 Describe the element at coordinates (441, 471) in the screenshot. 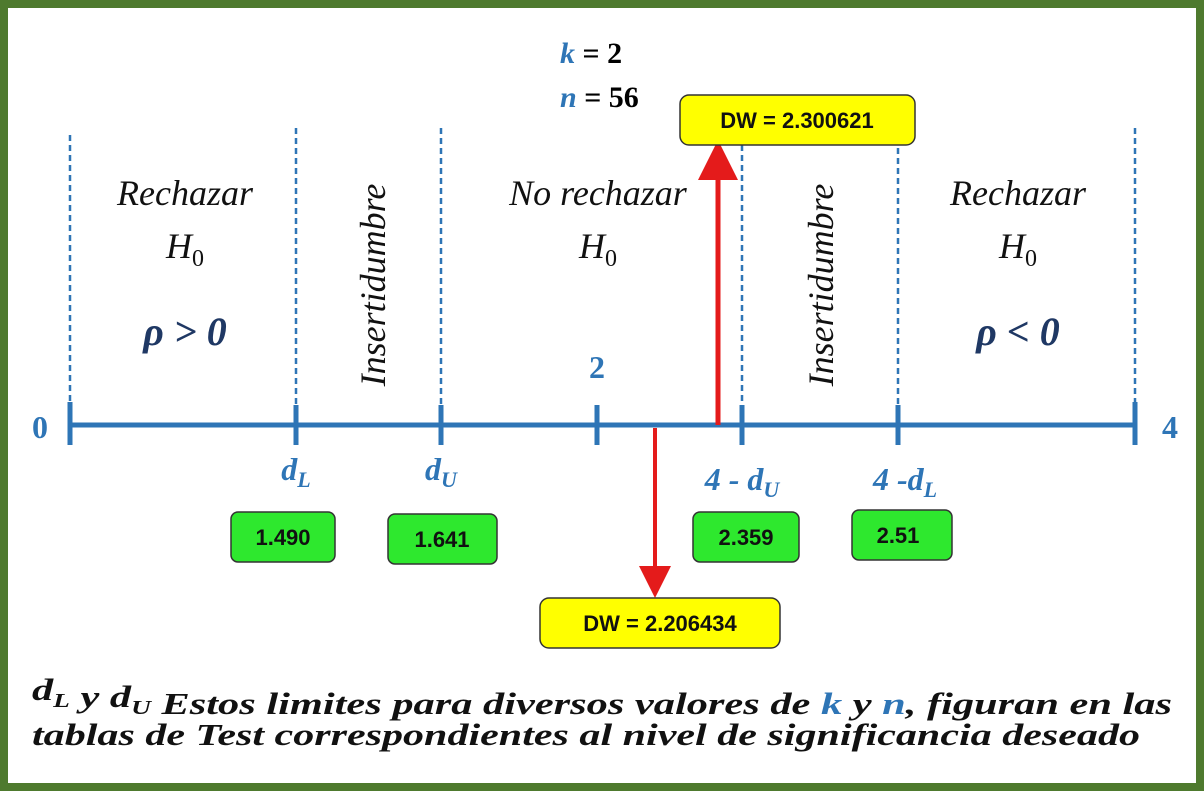

I see `limit-label: dU` at that location.